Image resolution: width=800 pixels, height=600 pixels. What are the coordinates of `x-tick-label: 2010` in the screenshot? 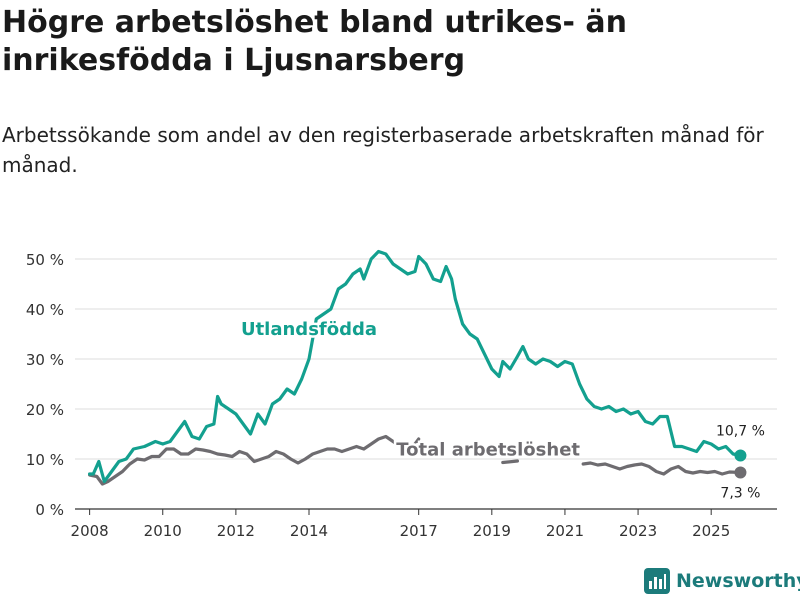 It's located at (163, 531).